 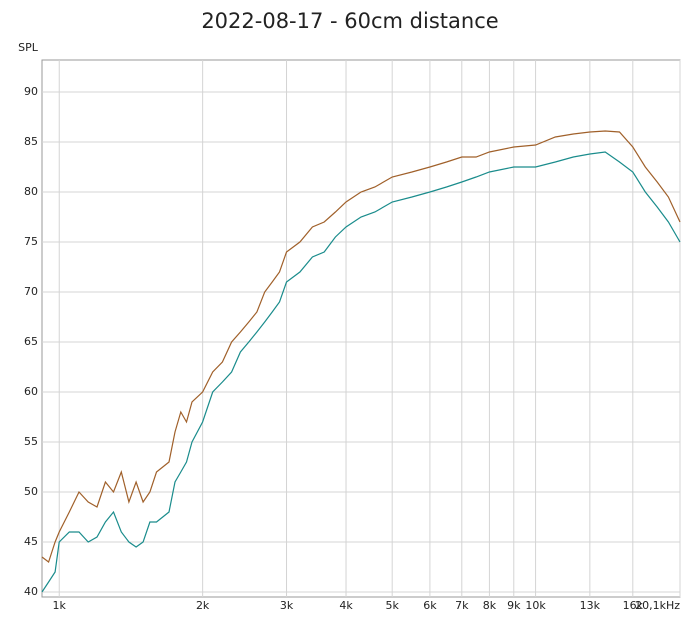 What do you see at coordinates (287, 605) in the screenshot?
I see `x-tick-label: 3k` at bounding box center [287, 605].